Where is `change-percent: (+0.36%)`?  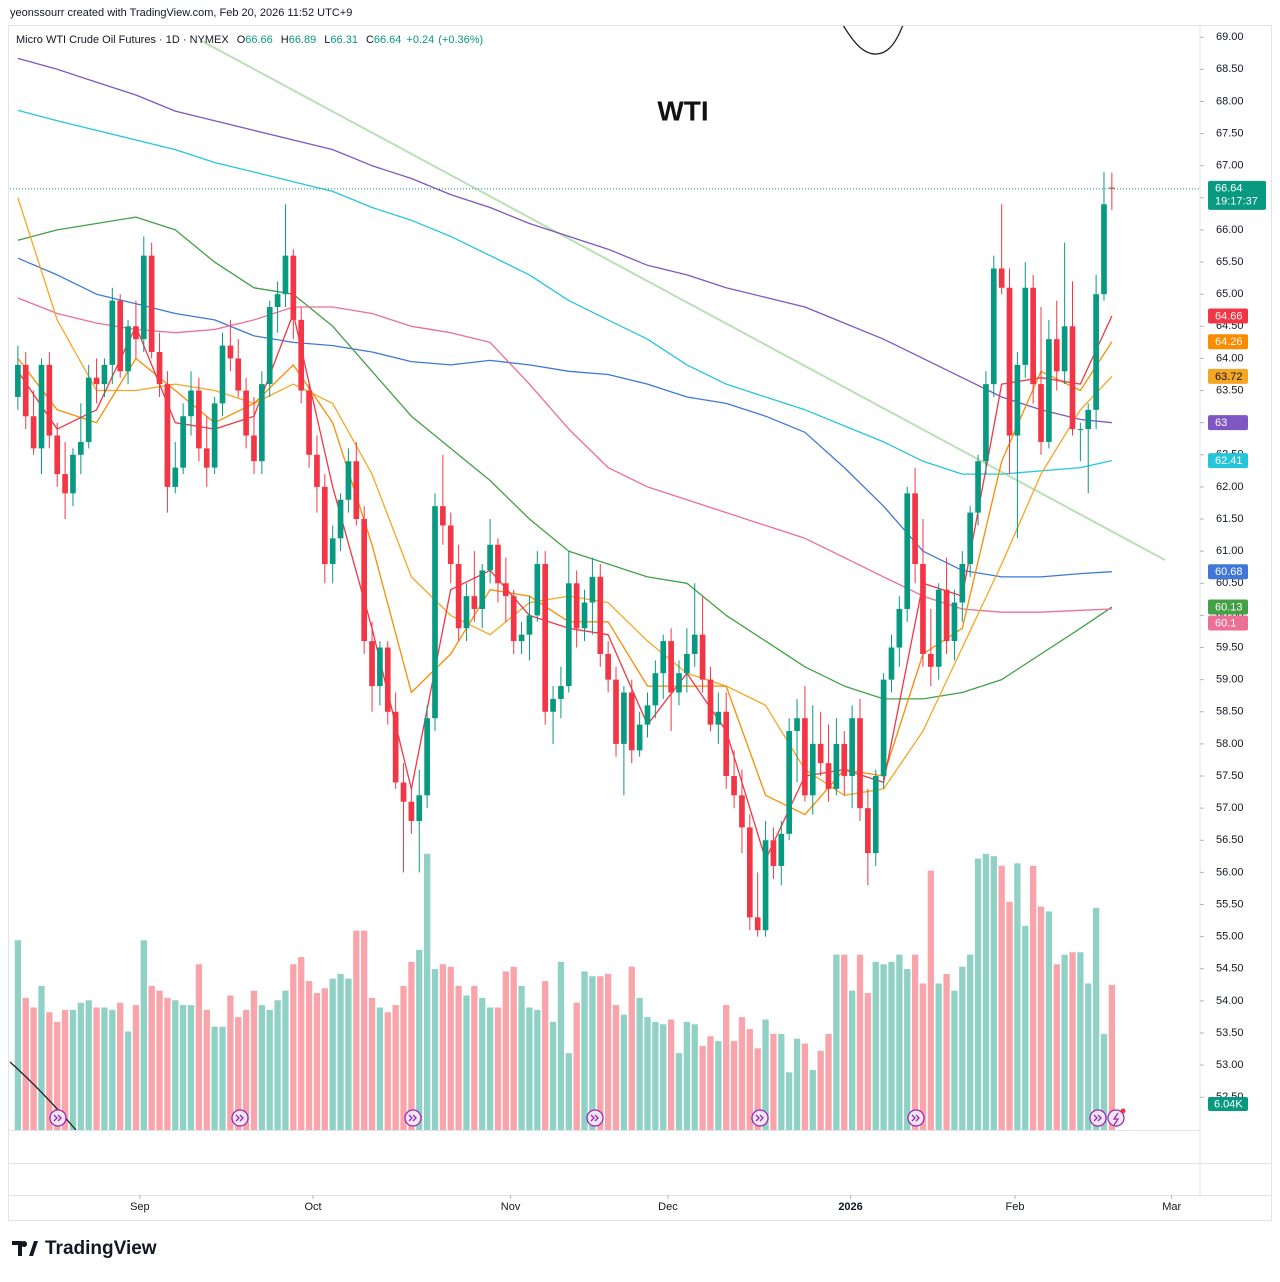
change-percent: (+0.36%) is located at coordinates (460, 40).